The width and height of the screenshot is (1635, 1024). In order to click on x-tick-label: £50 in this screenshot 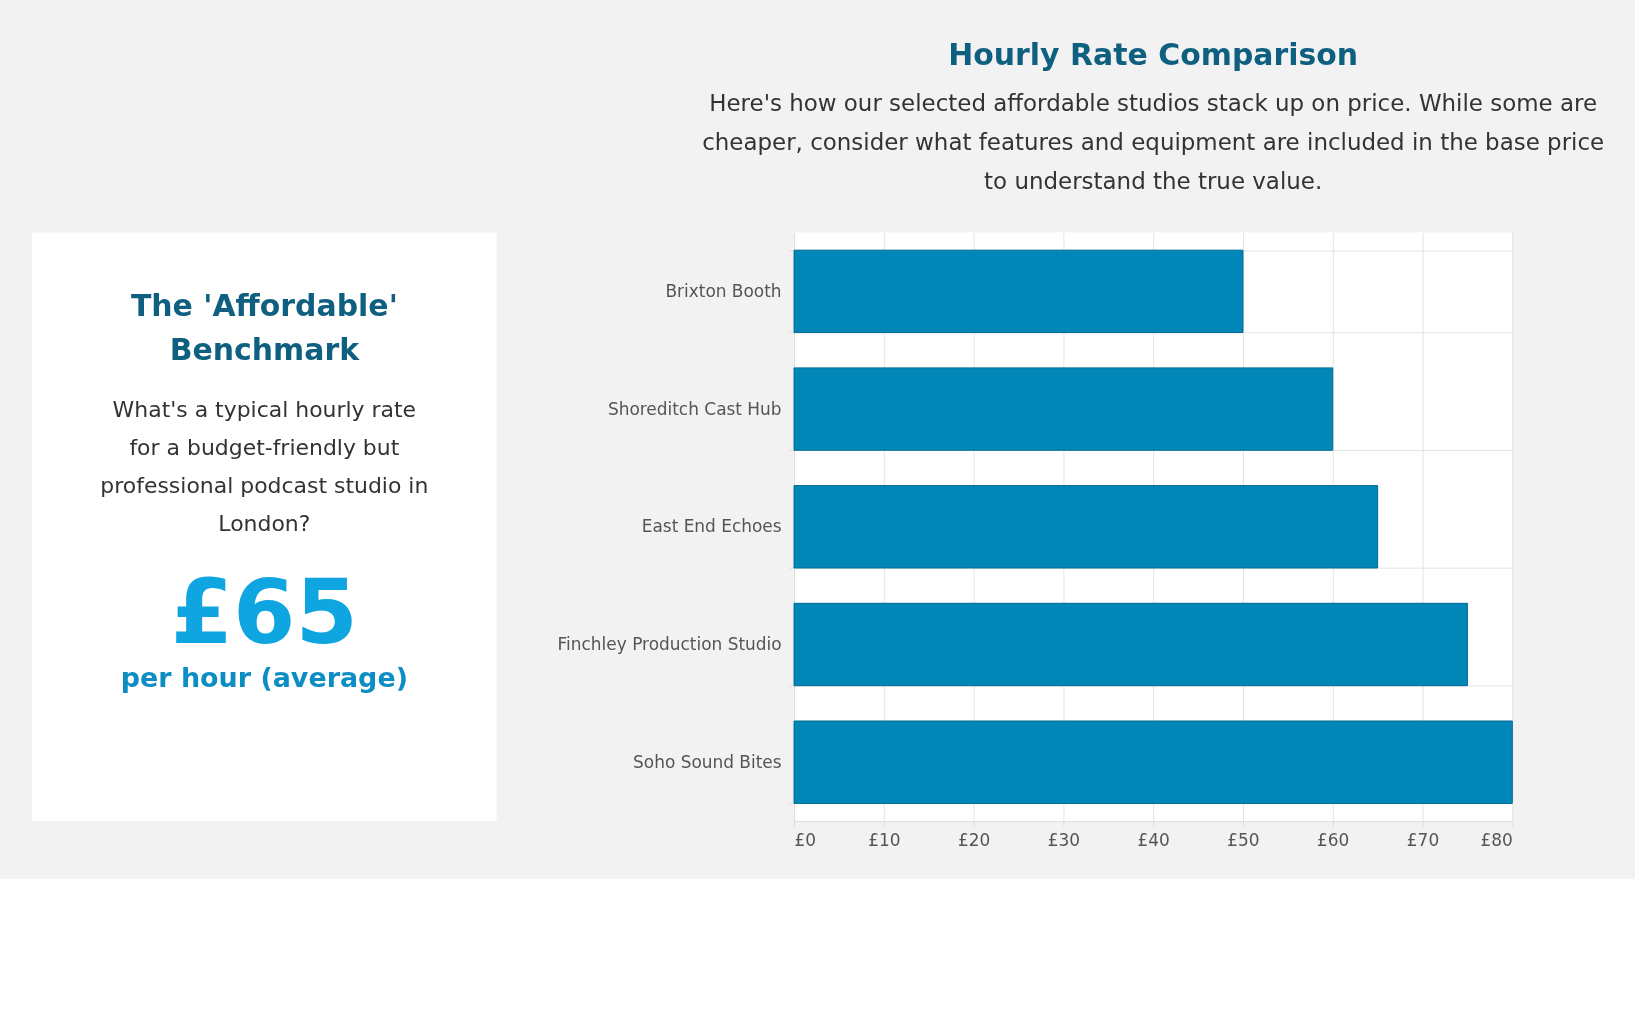, I will do `click(1243, 839)`.